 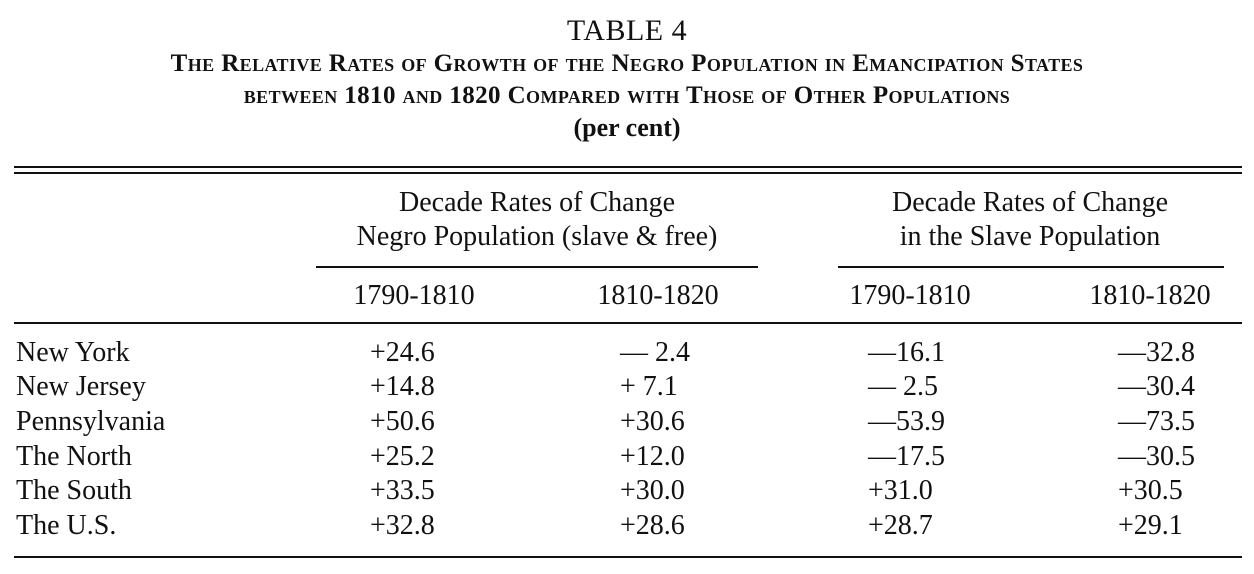 I want to click on table-cell: —17.5, so click(x=906, y=456).